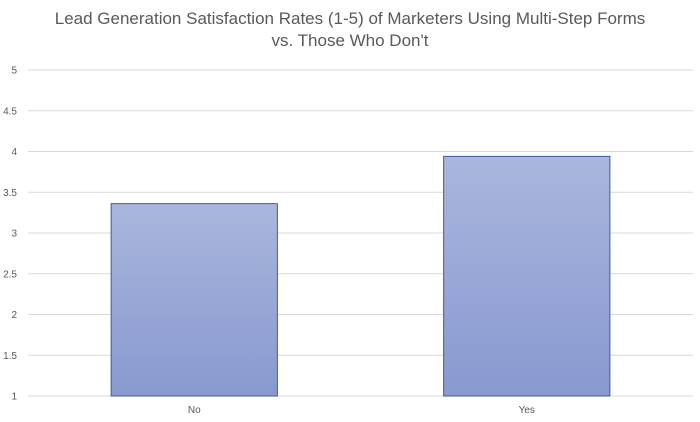 This screenshot has width=700, height=422. I want to click on y-tick-label: 4, so click(14, 152).